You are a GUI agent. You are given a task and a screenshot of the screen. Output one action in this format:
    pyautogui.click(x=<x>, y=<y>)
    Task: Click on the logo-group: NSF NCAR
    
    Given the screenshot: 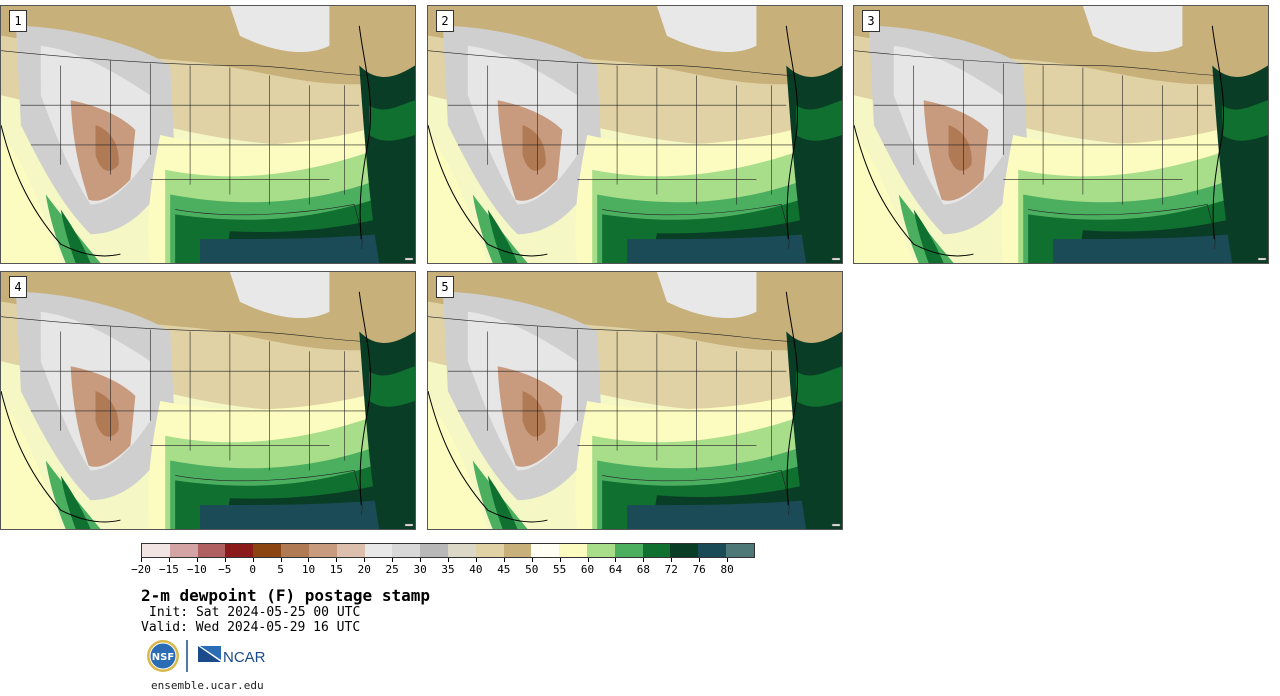 What is the action you would take?
    pyautogui.click(x=210, y=656)
    